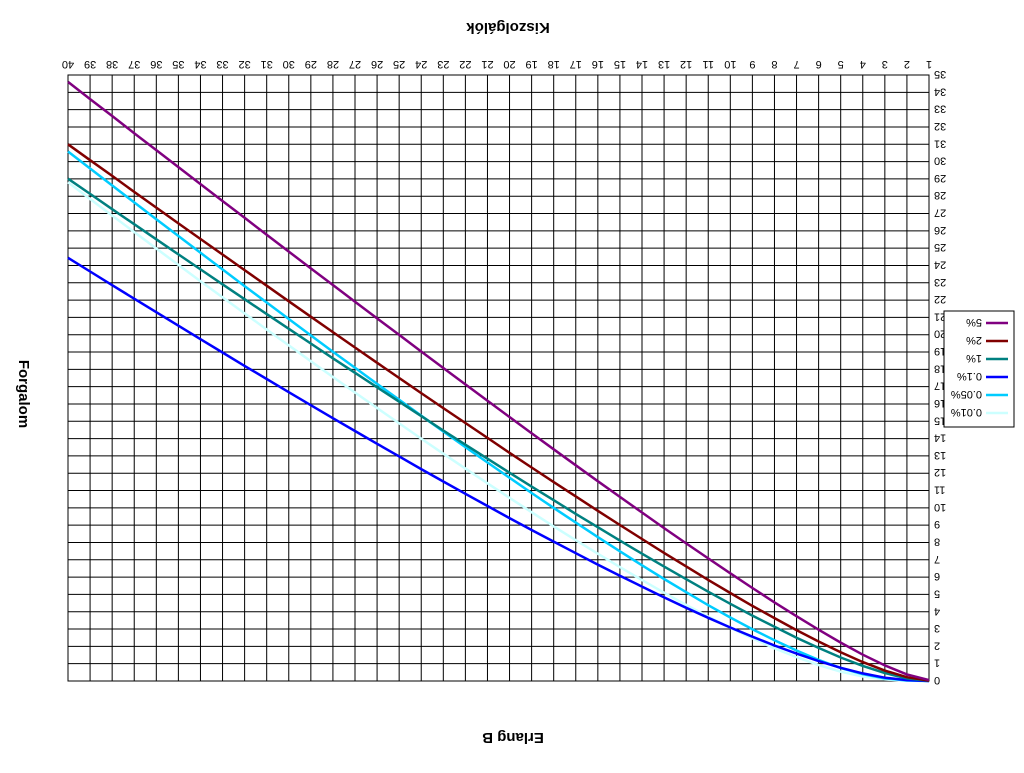  Describe the element at coordinates (23, 394) in the screenshot. I see `y-axis-title: Forgalom` at that location.